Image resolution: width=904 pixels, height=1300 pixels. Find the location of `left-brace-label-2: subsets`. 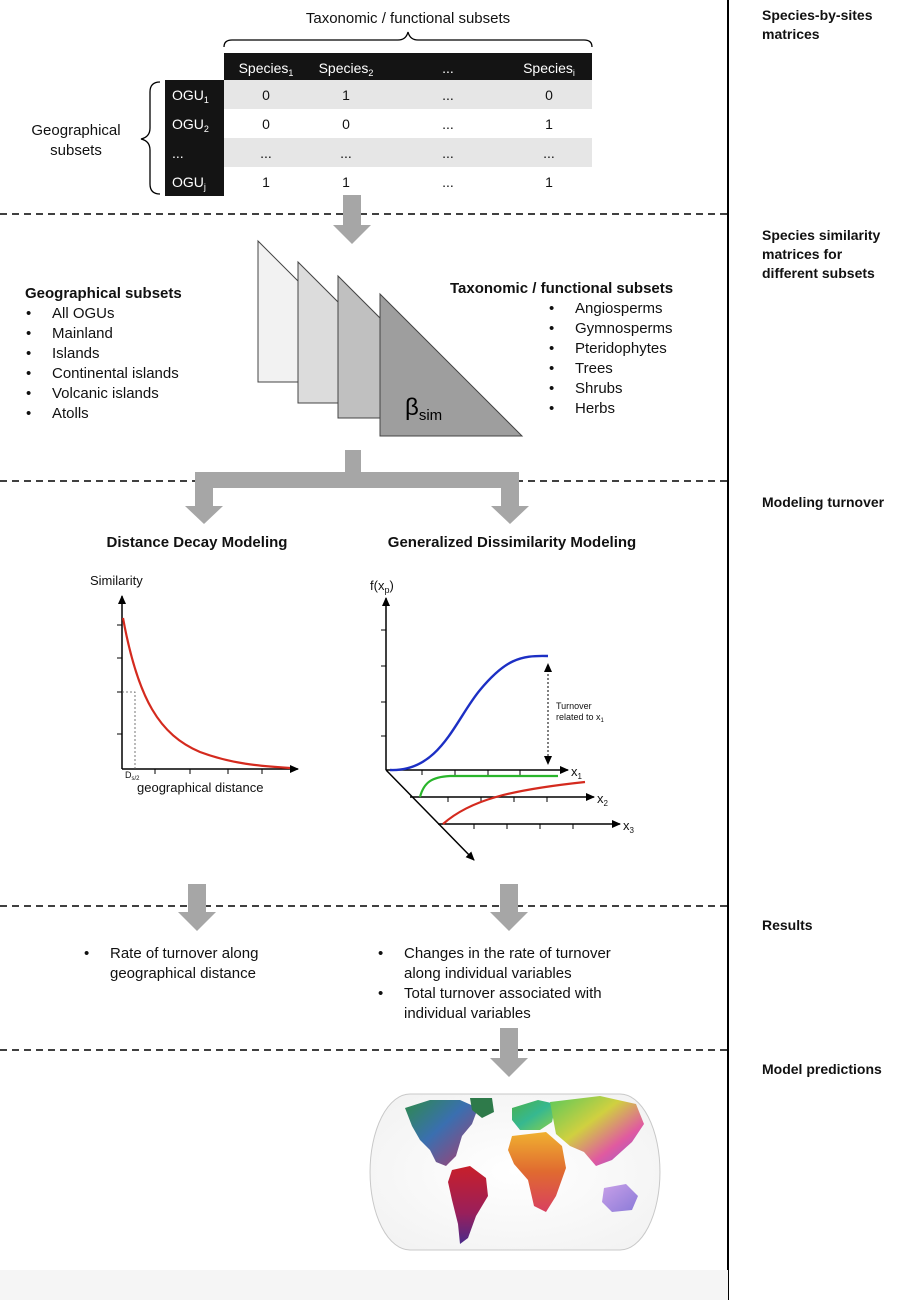

left-brace-label-2: subsets is located at coordinates (76, 150).